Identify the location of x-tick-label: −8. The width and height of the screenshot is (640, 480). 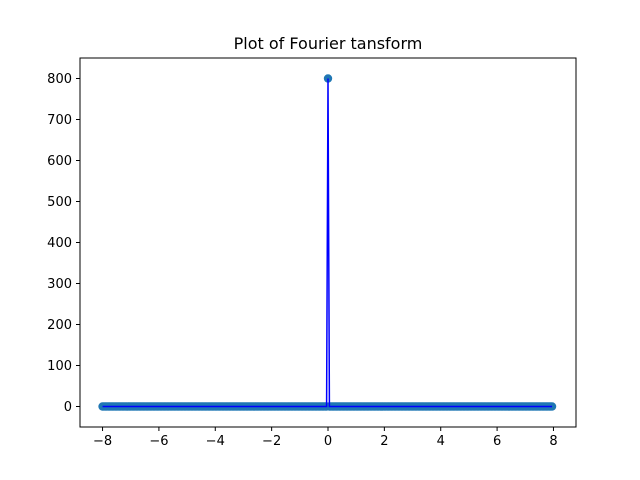
(102, 441).